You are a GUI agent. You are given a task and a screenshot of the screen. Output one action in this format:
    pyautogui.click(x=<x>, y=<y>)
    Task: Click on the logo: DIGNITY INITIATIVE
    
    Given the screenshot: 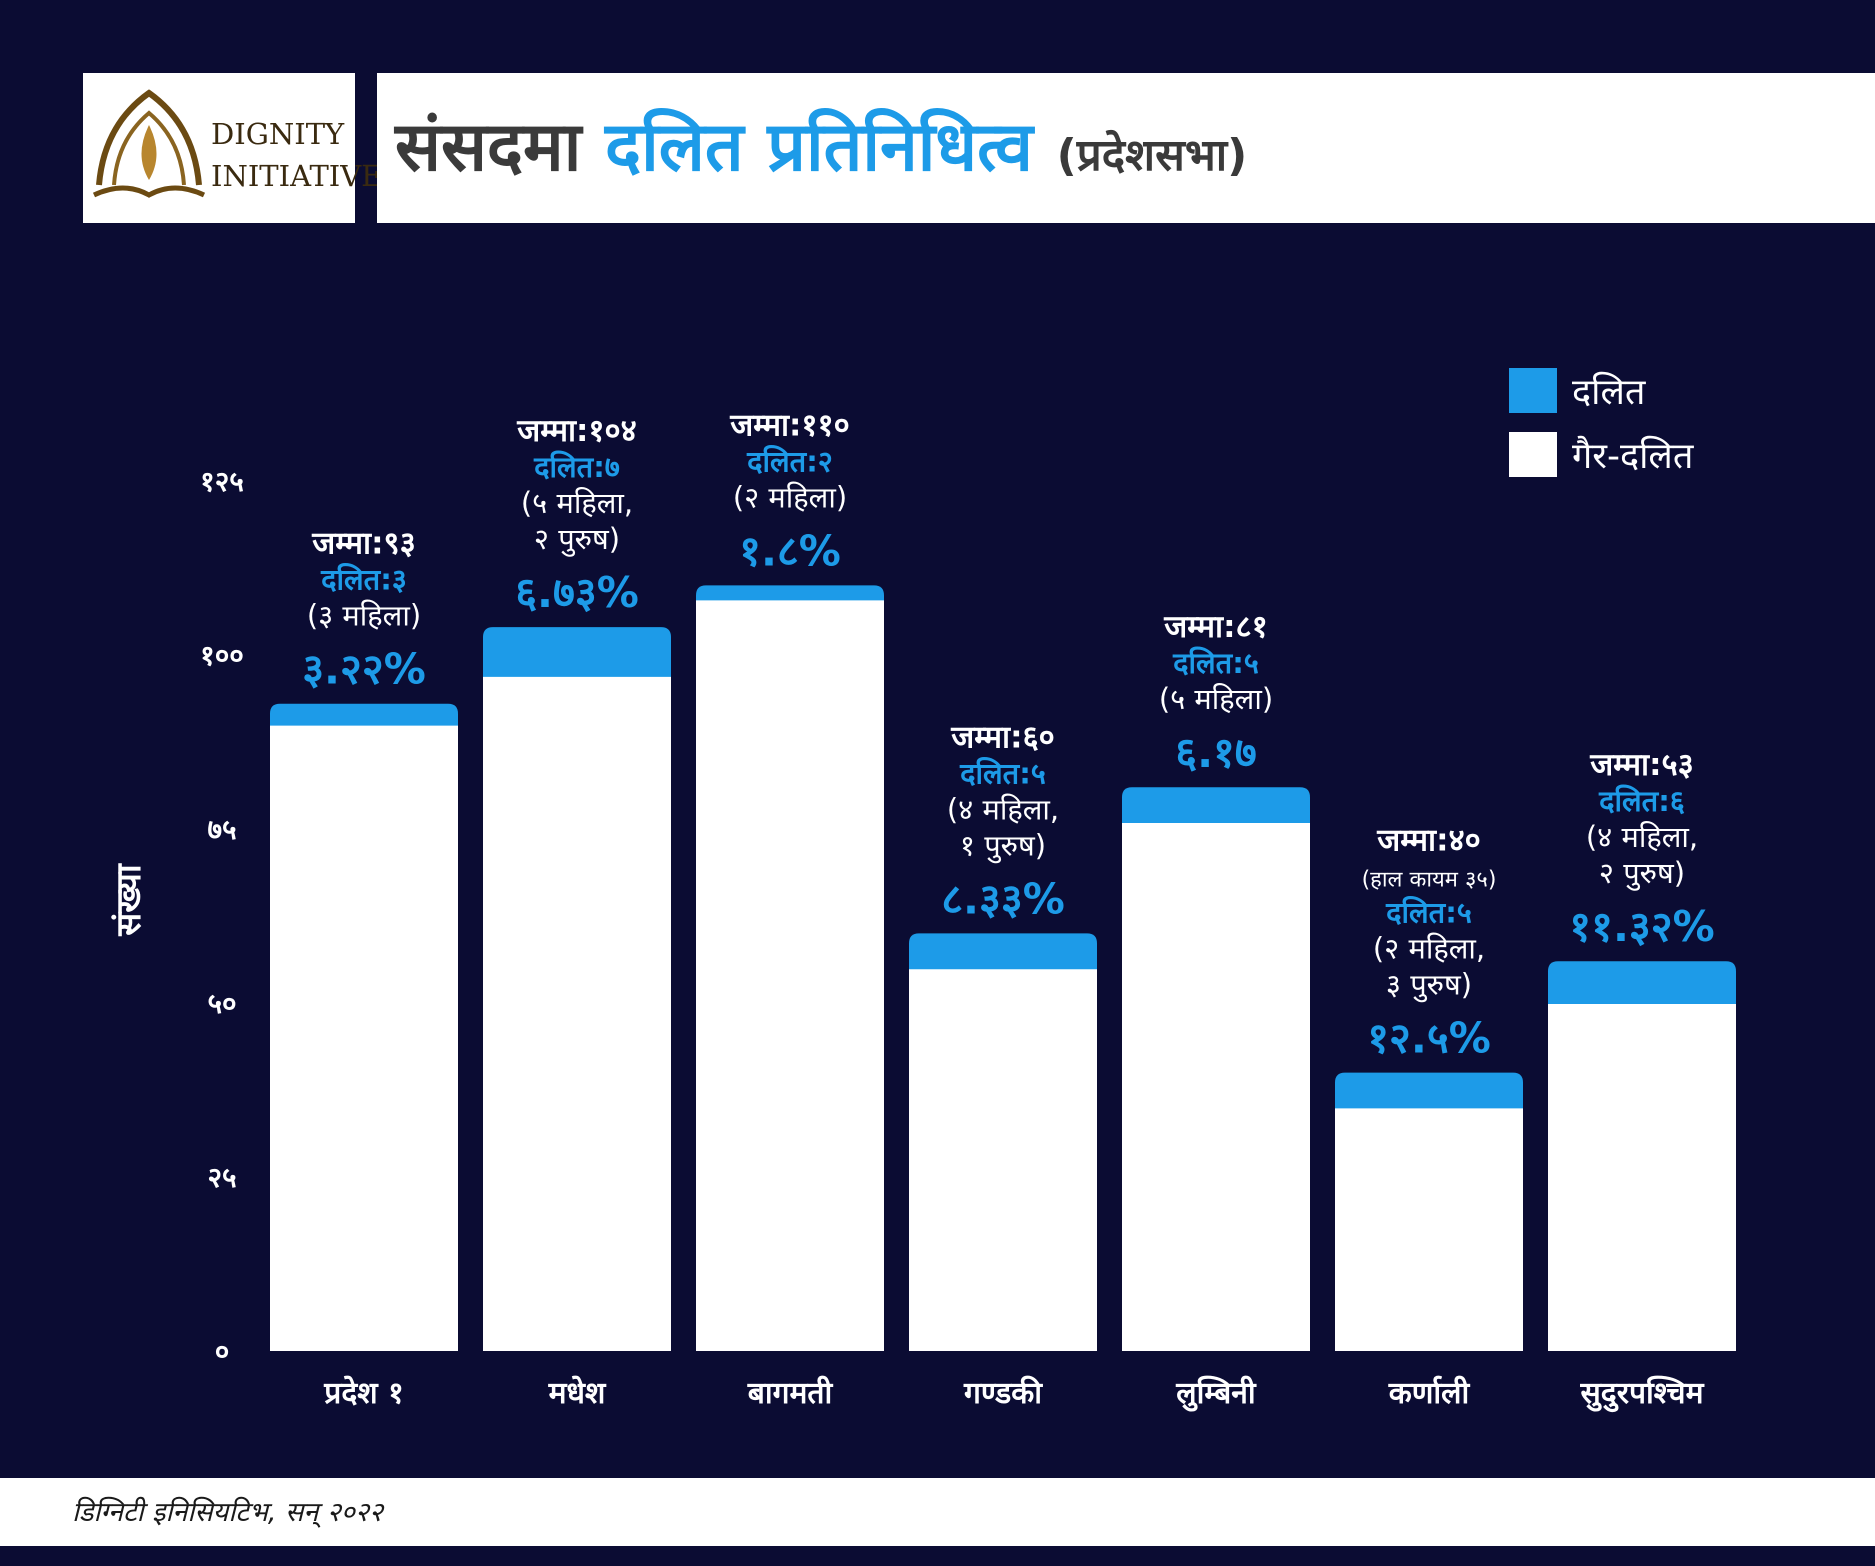 What is the action you would take?
    pyautogui.click(x=232, y=148)
    